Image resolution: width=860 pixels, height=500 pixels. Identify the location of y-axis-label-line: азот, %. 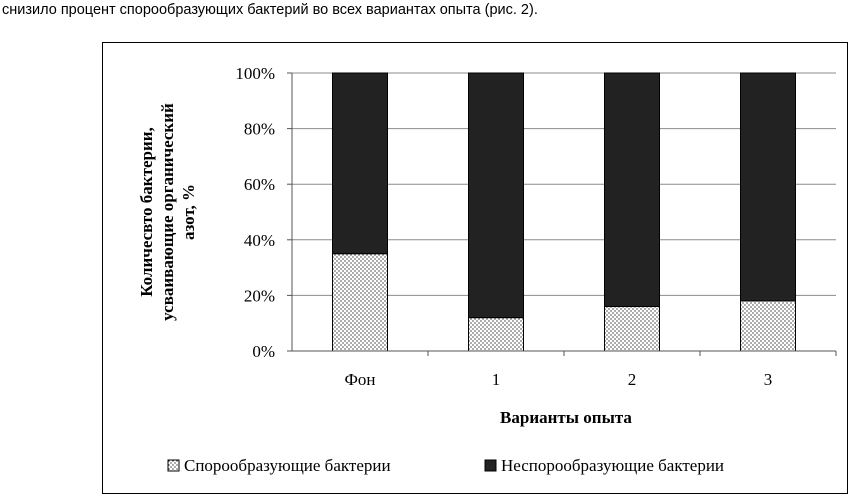
(188, 212).